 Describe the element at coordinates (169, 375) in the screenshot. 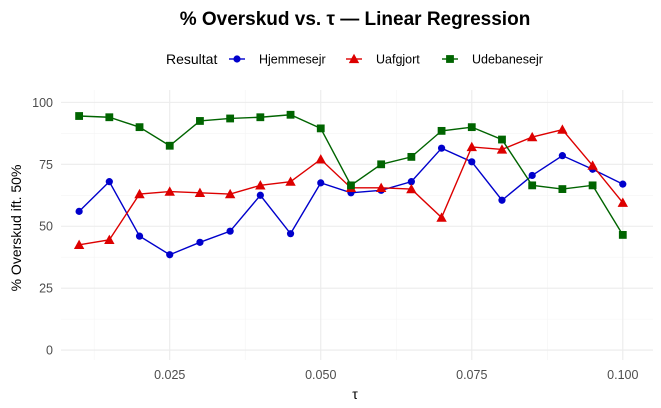

I see `x-tick-label: 0.025` at that location.